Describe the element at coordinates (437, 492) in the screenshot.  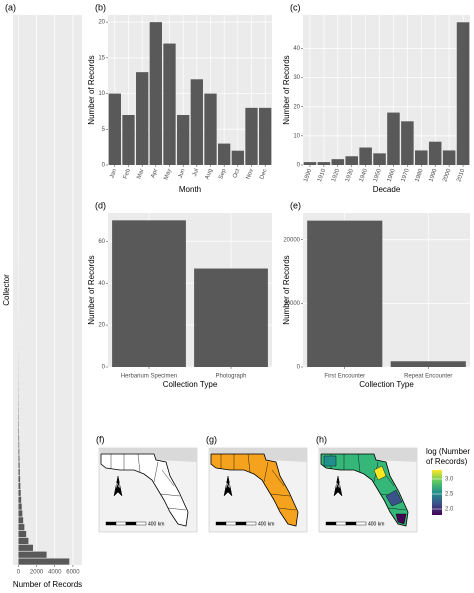
I see `colorbar` at that location.